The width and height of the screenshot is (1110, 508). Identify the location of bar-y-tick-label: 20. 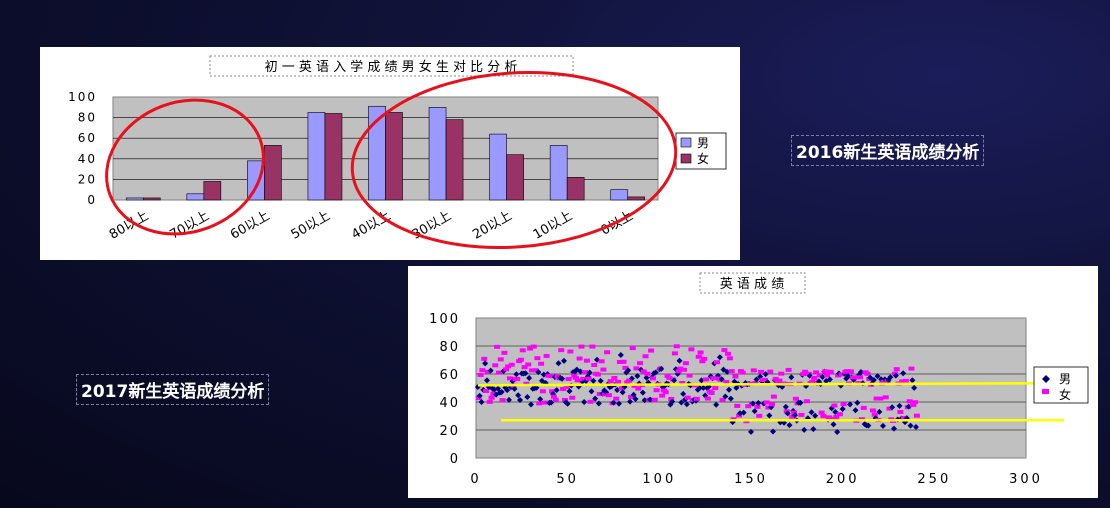
(87, 179).